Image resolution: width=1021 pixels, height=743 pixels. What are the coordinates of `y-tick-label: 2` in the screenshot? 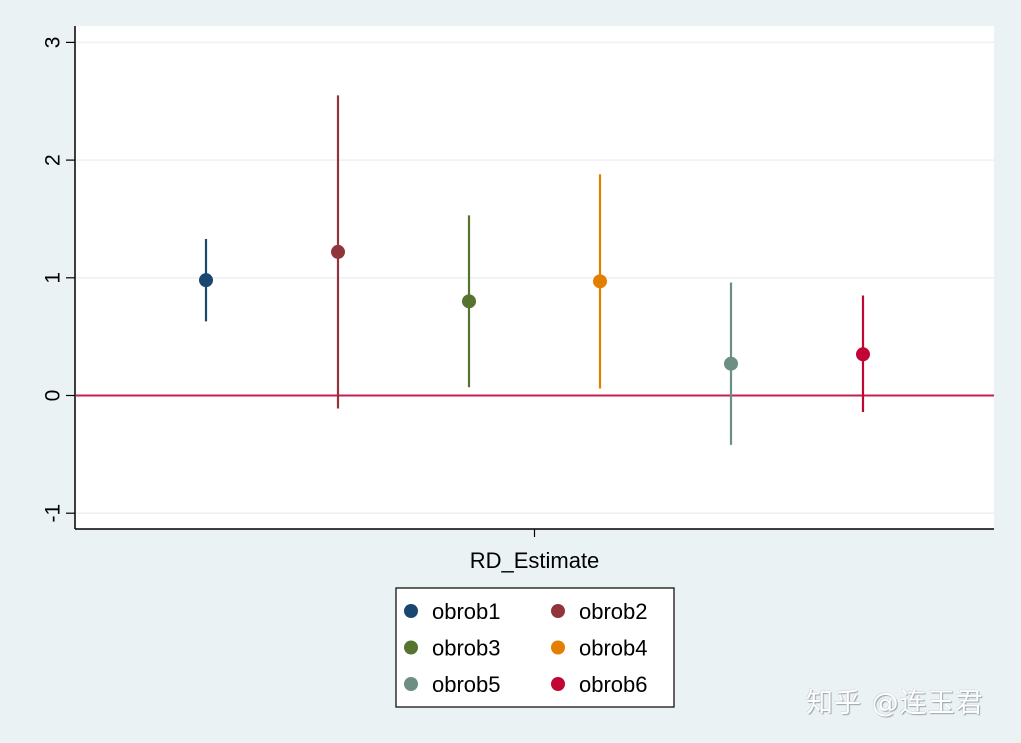 It's located at (52, 160).